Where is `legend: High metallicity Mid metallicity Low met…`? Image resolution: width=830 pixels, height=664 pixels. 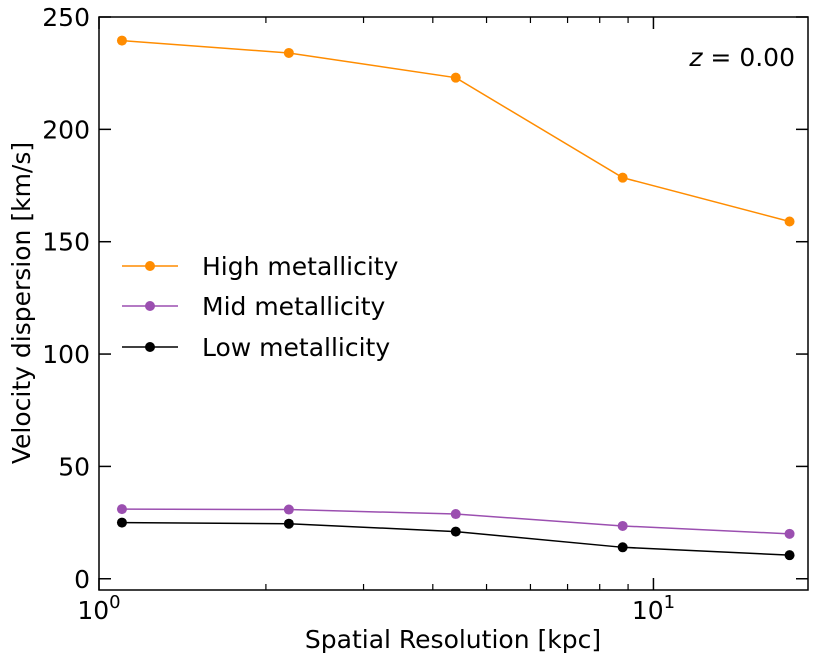
legend: High metallicity Mid metallicity Low met… is located at coordinates (260, 307).